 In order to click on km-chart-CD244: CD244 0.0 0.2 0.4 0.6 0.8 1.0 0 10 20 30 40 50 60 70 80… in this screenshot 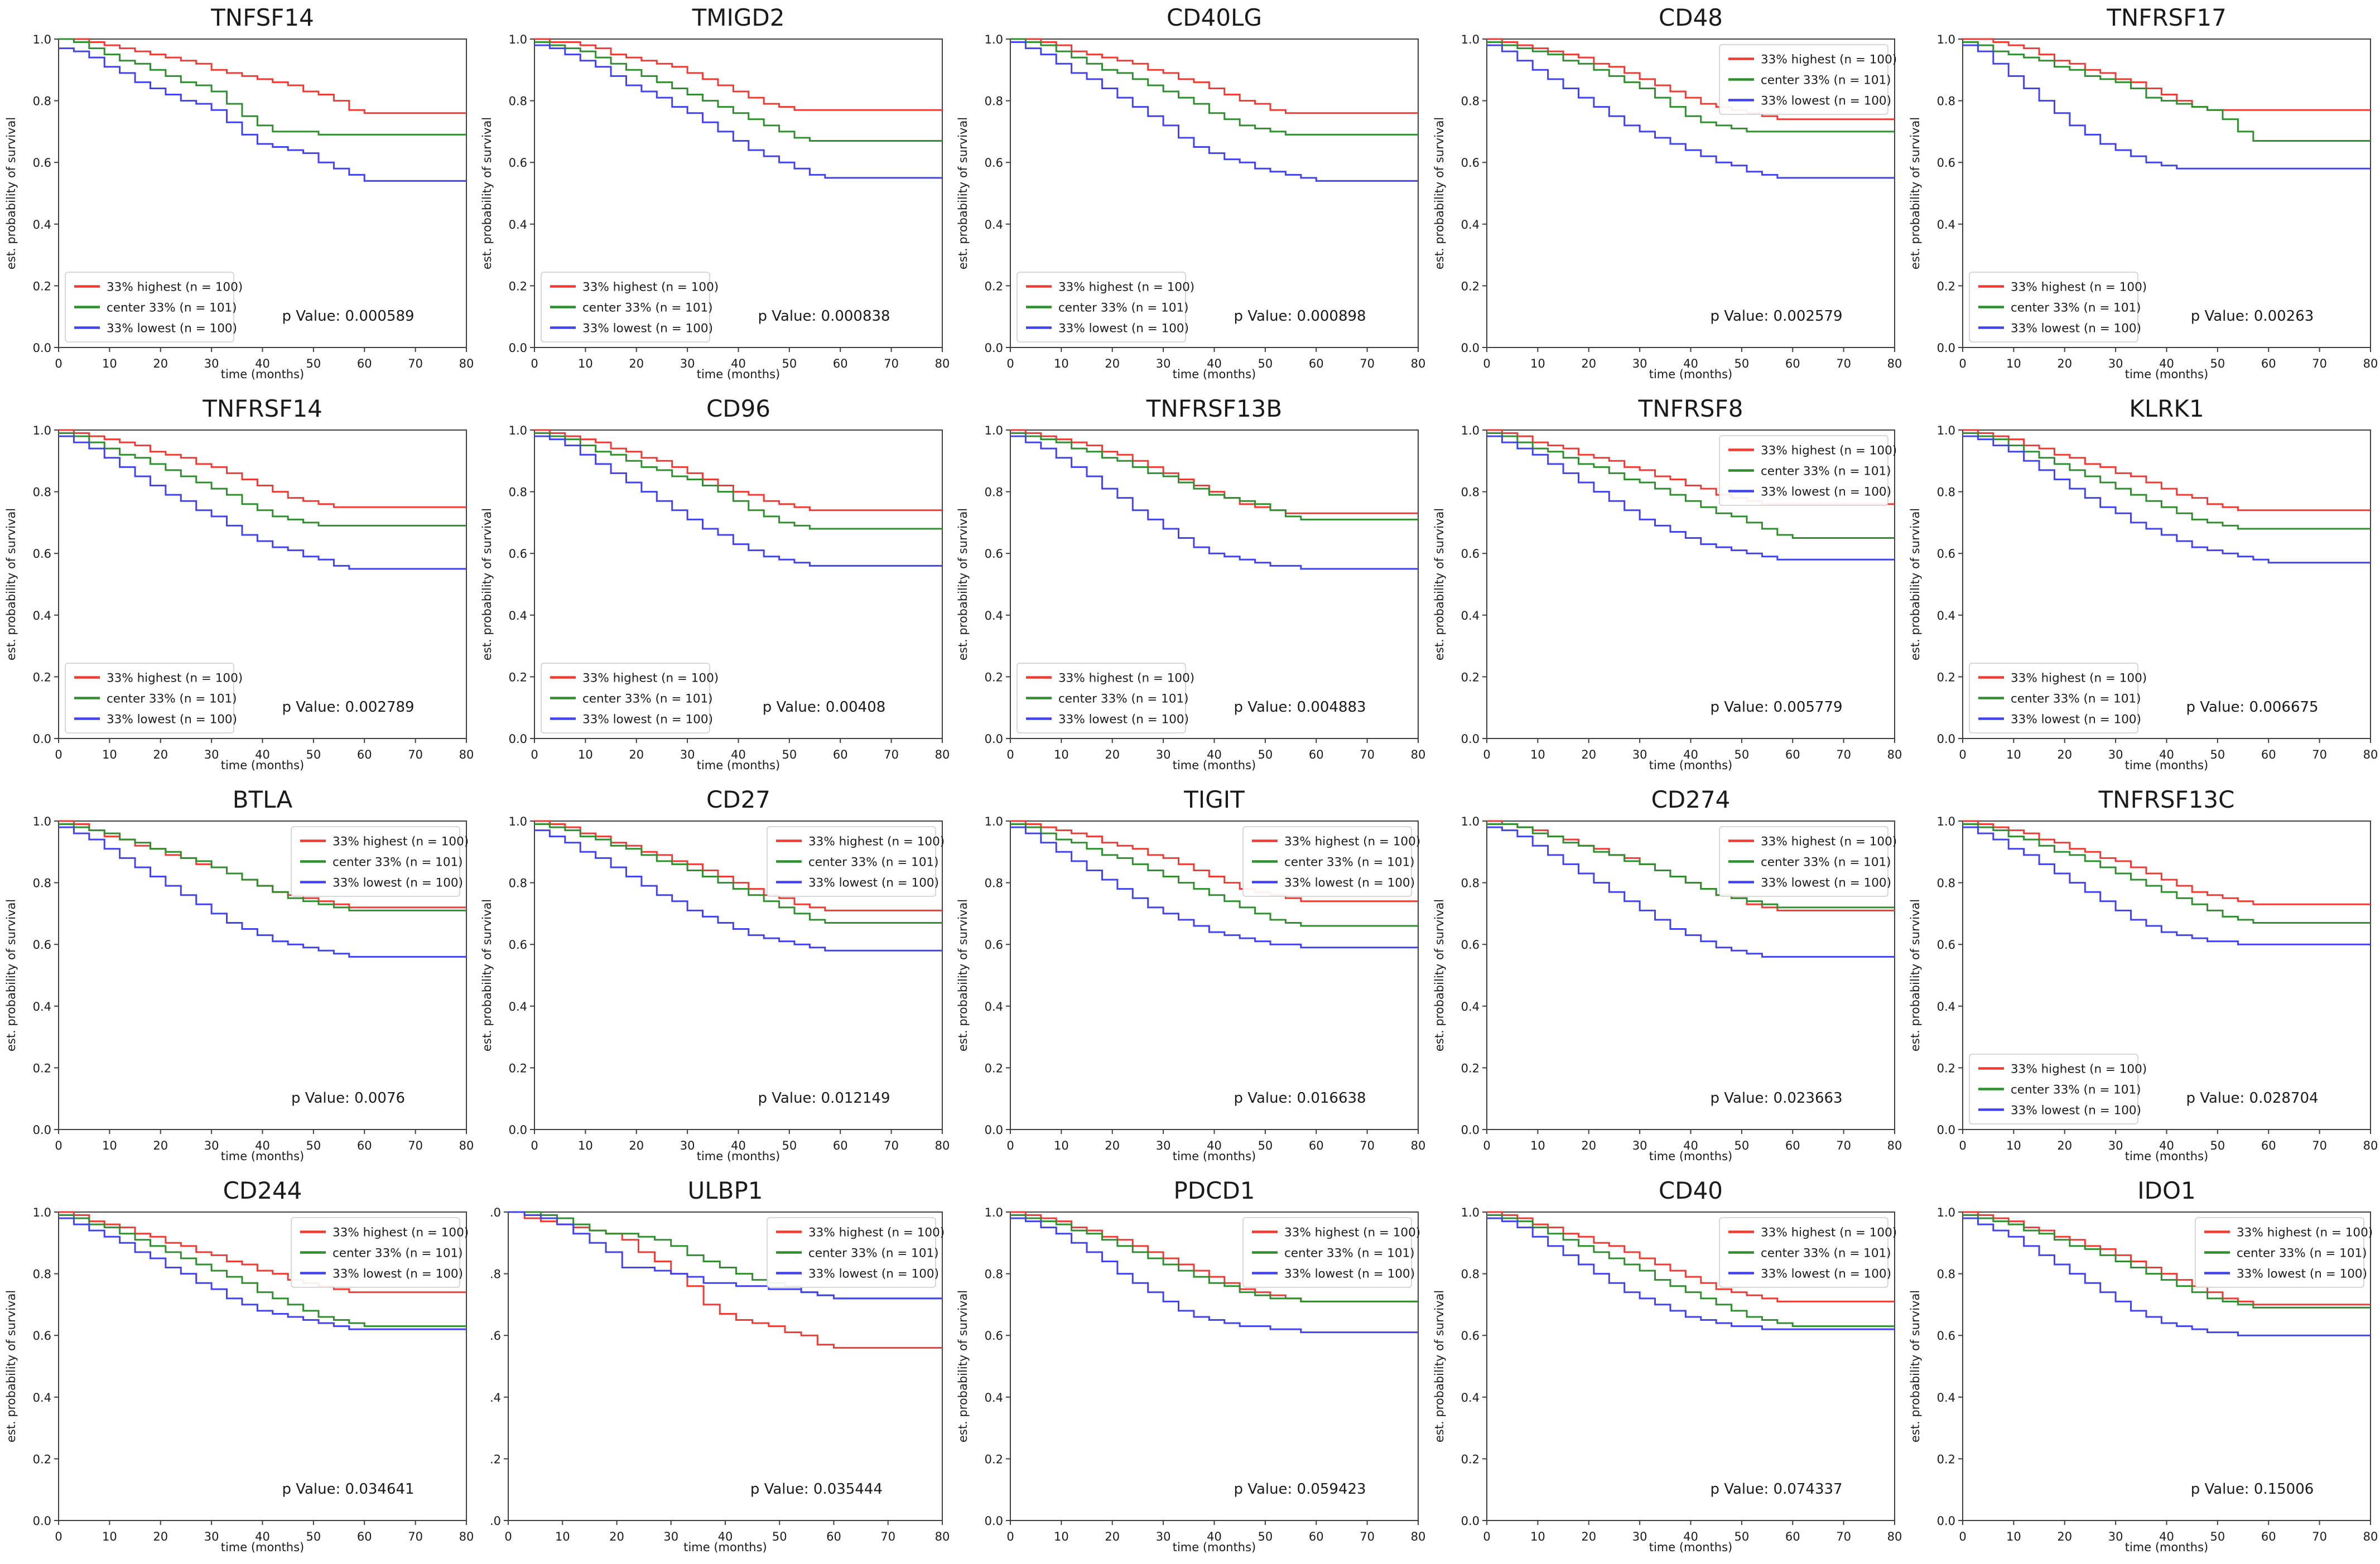, I will do `click(239, 1365)`.